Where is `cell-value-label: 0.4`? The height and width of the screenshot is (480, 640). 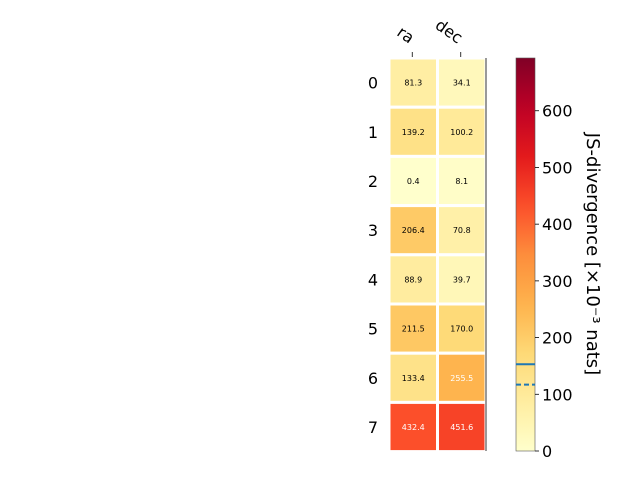
cell-value-label: 0.4 is located at coordinates (413, 181).